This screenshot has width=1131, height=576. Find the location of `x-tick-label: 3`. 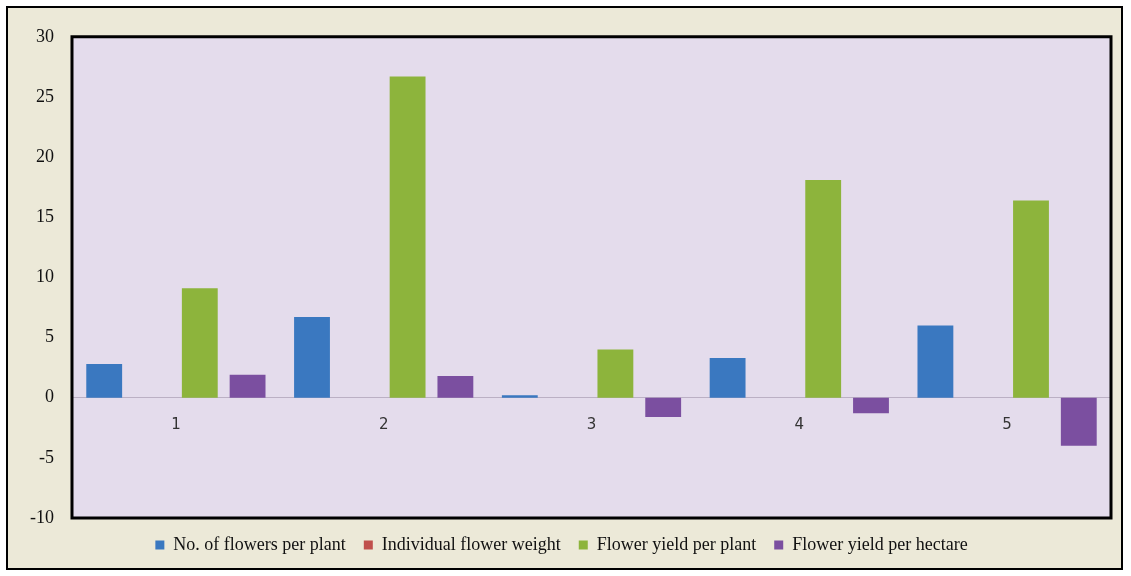

x-tick-label: 3 is located at coordinates (591, 423).